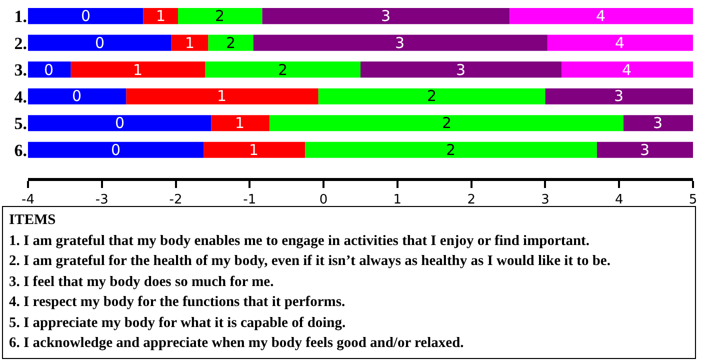 The height and width of the screenshot is (361, 702). Describe the element at coordinates (237, 343) in the screenshot. I see `text: 6. I acknowledge and appreciate when my body feels good and/or relaxed.` at that location.